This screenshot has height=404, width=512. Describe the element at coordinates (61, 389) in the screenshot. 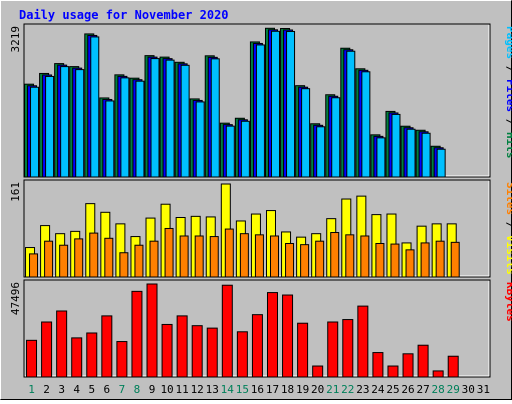

I see `x-tick-label-day-3: 3` at that location.